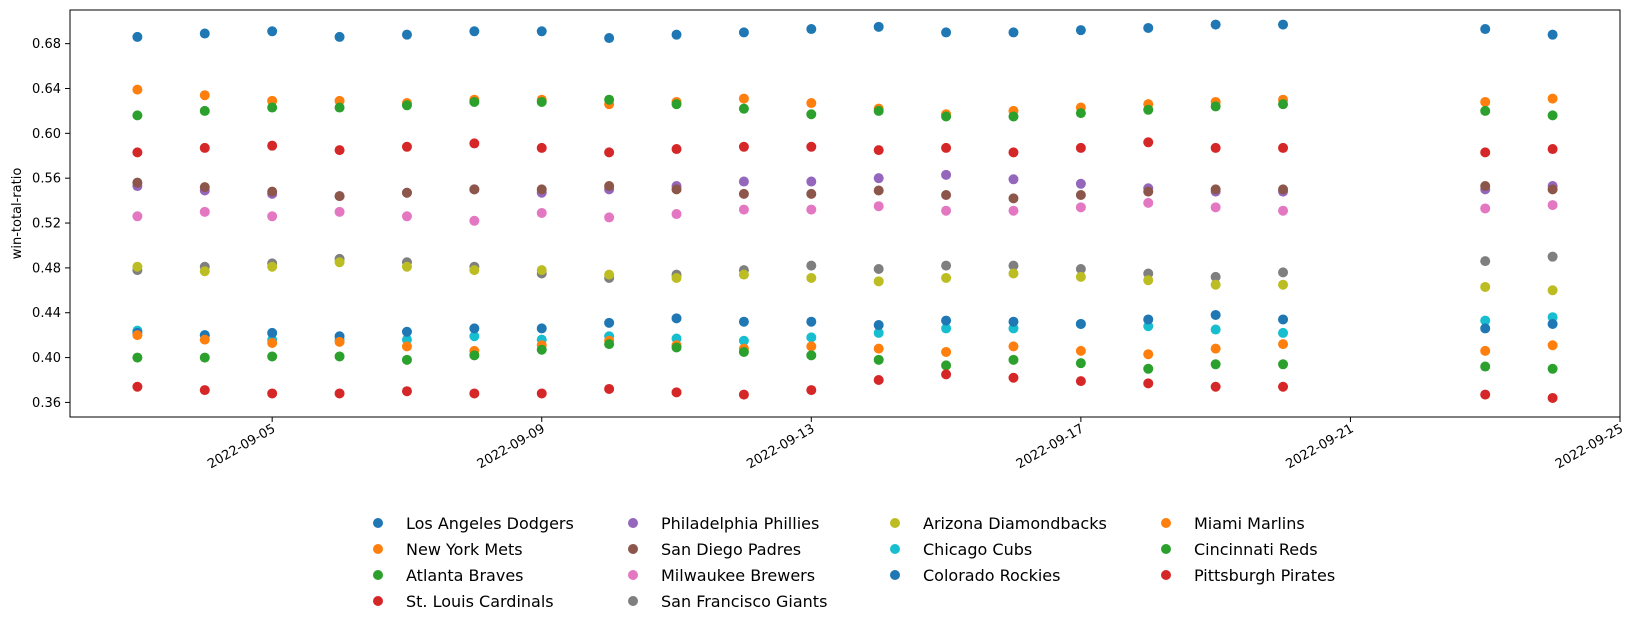  I want to click on legend-label: Miami Marlins, so click(1249, 523).